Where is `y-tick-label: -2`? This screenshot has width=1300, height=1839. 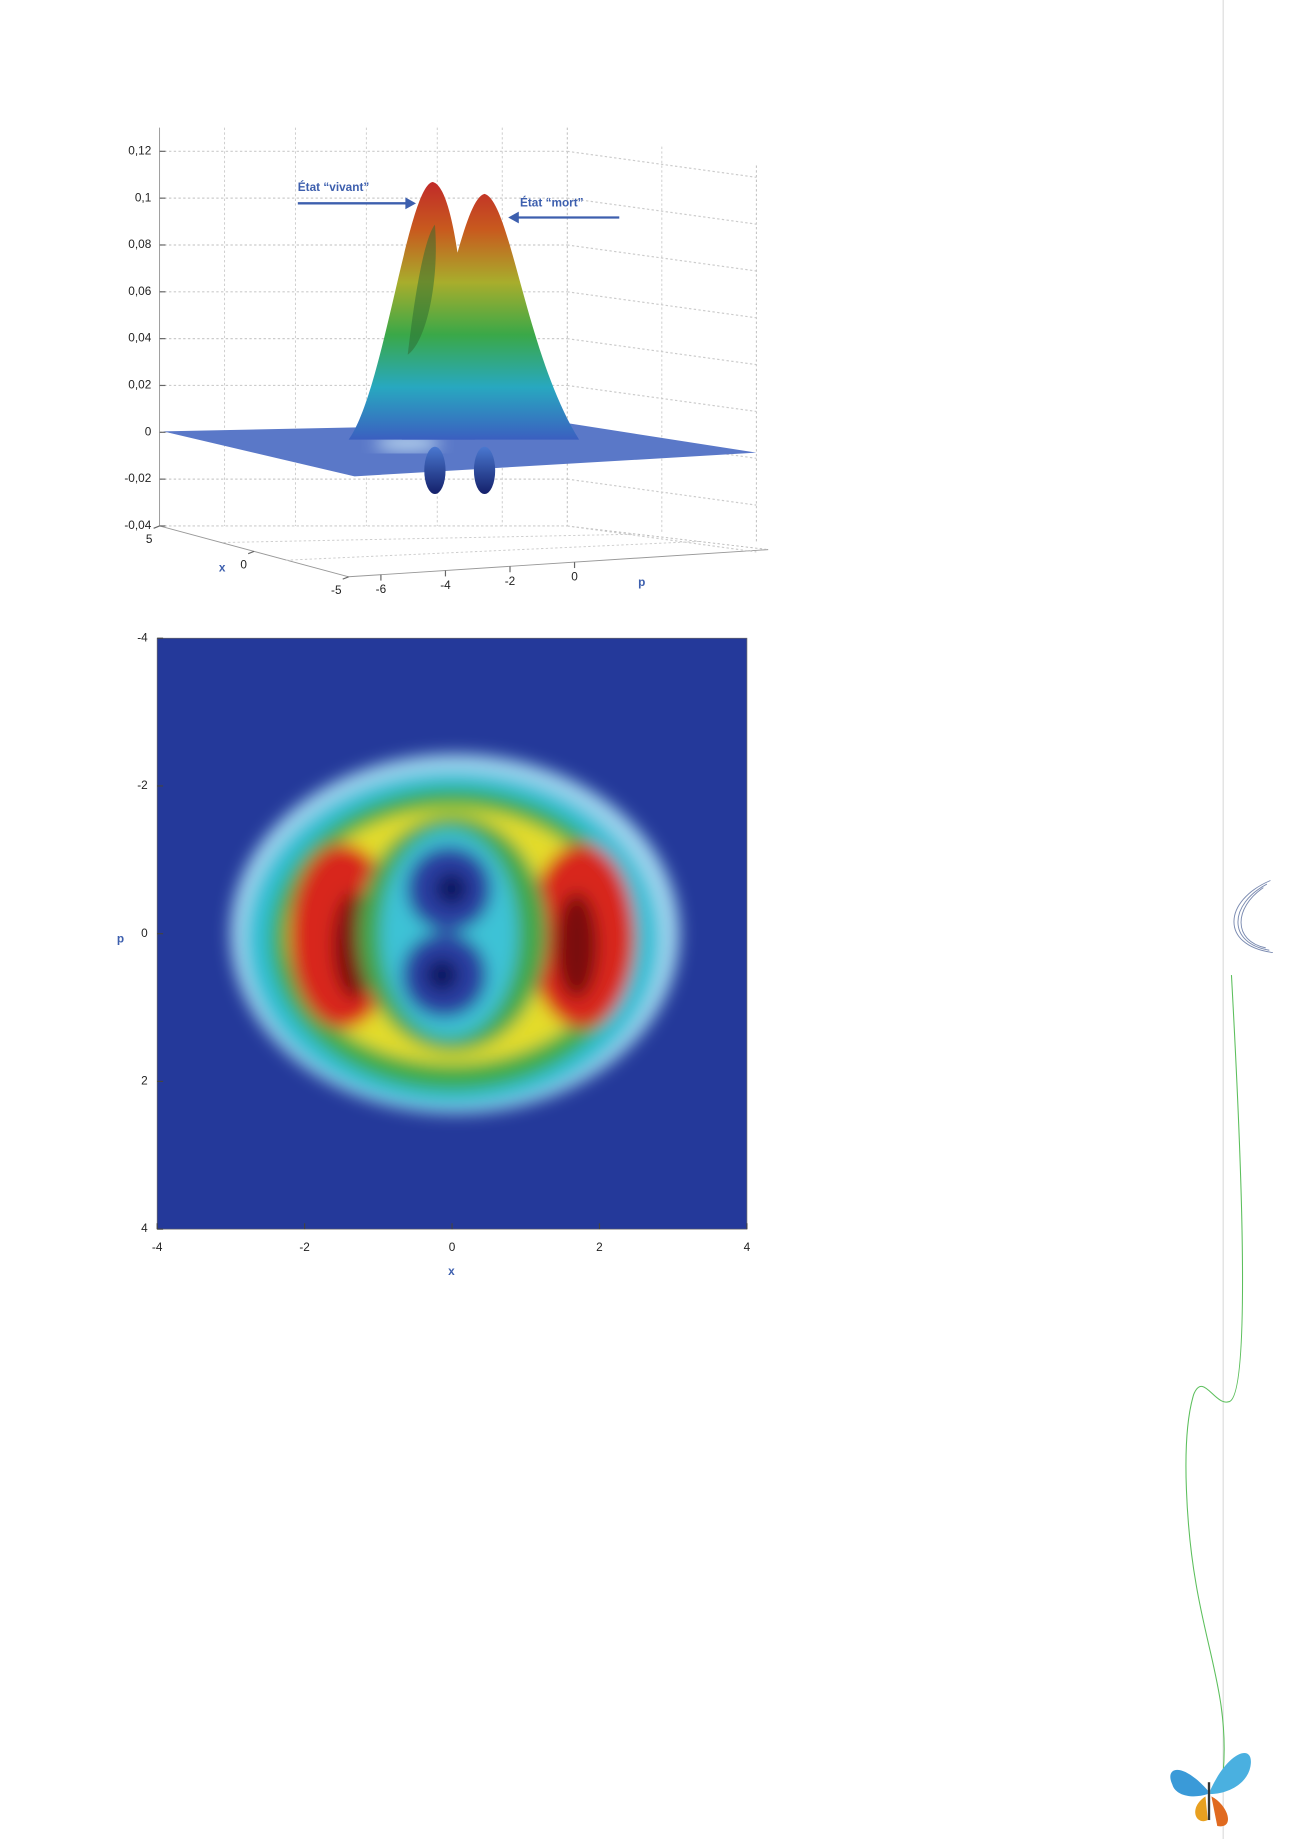
y-tick-label: -2 is located at coordinates (142, 785).